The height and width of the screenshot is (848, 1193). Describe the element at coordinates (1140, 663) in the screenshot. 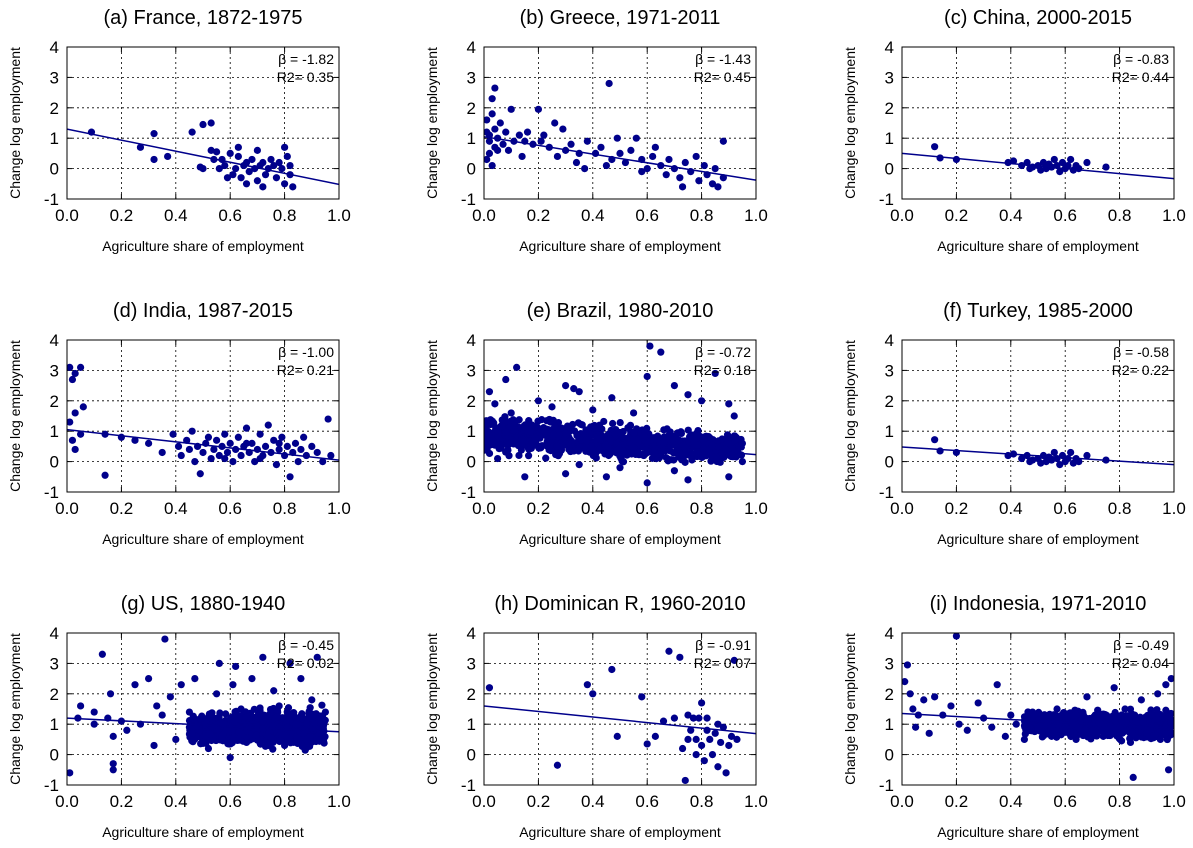

I see `r2-label: R2= 0.04` at that location.